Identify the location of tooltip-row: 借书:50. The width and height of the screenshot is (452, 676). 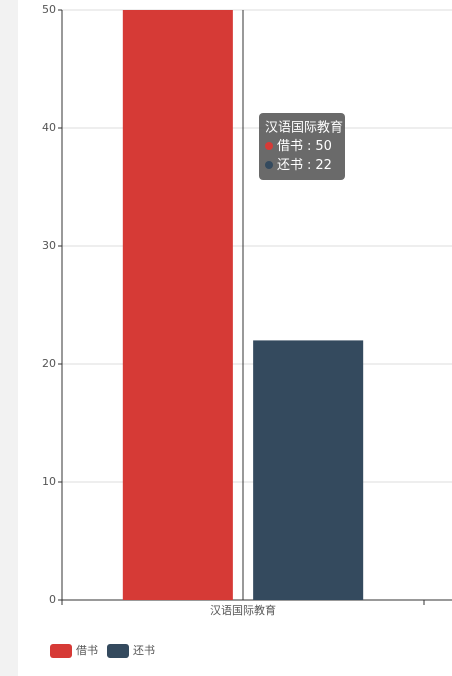
(304, 146).